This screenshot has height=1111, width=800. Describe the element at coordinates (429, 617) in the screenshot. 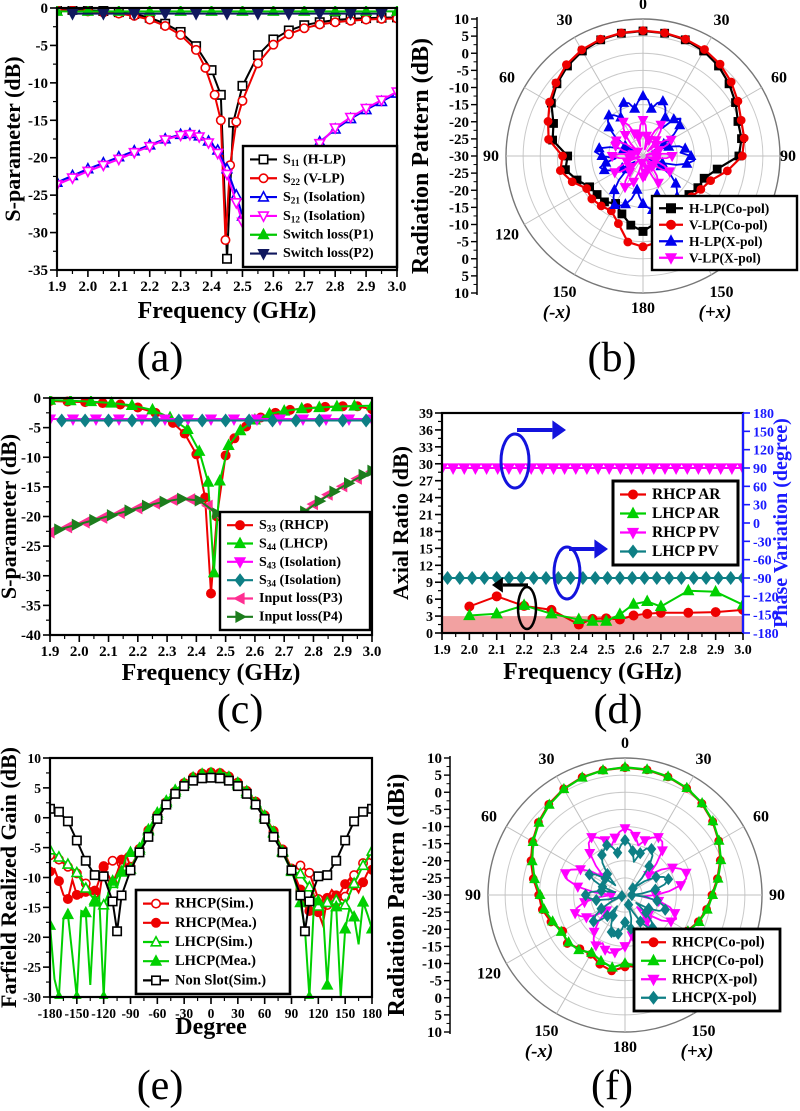

I see `svg-text: 3` at that location.